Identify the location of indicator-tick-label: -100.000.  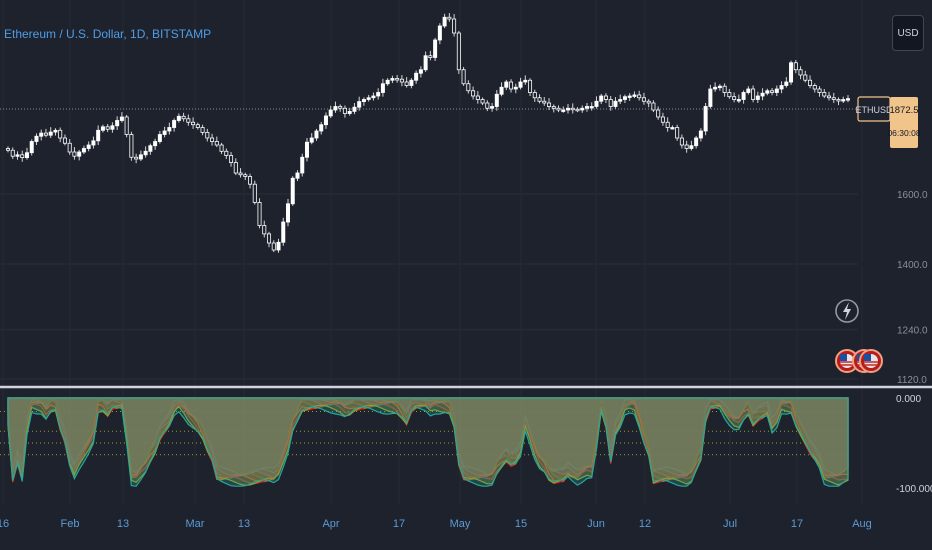
(914, 489).